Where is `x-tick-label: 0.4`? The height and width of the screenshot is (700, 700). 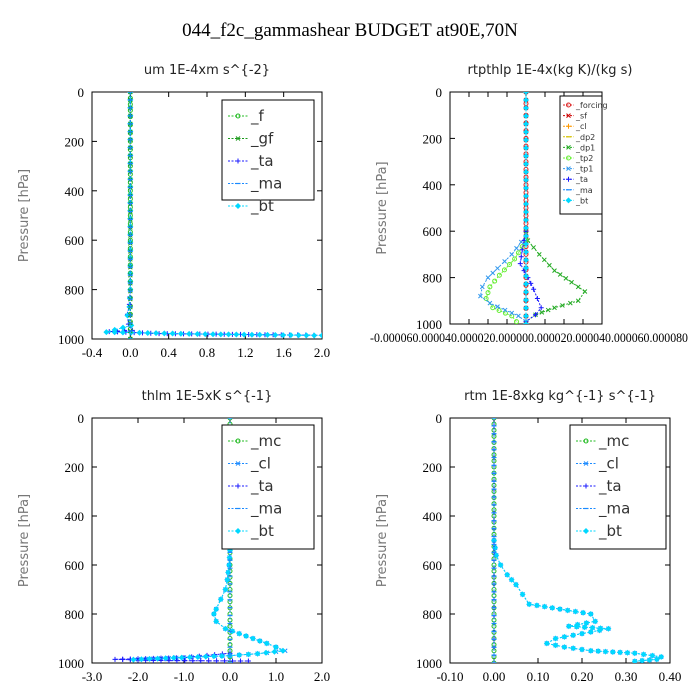 x-tick-label: 0.4 is located at coordinates (169, 352).